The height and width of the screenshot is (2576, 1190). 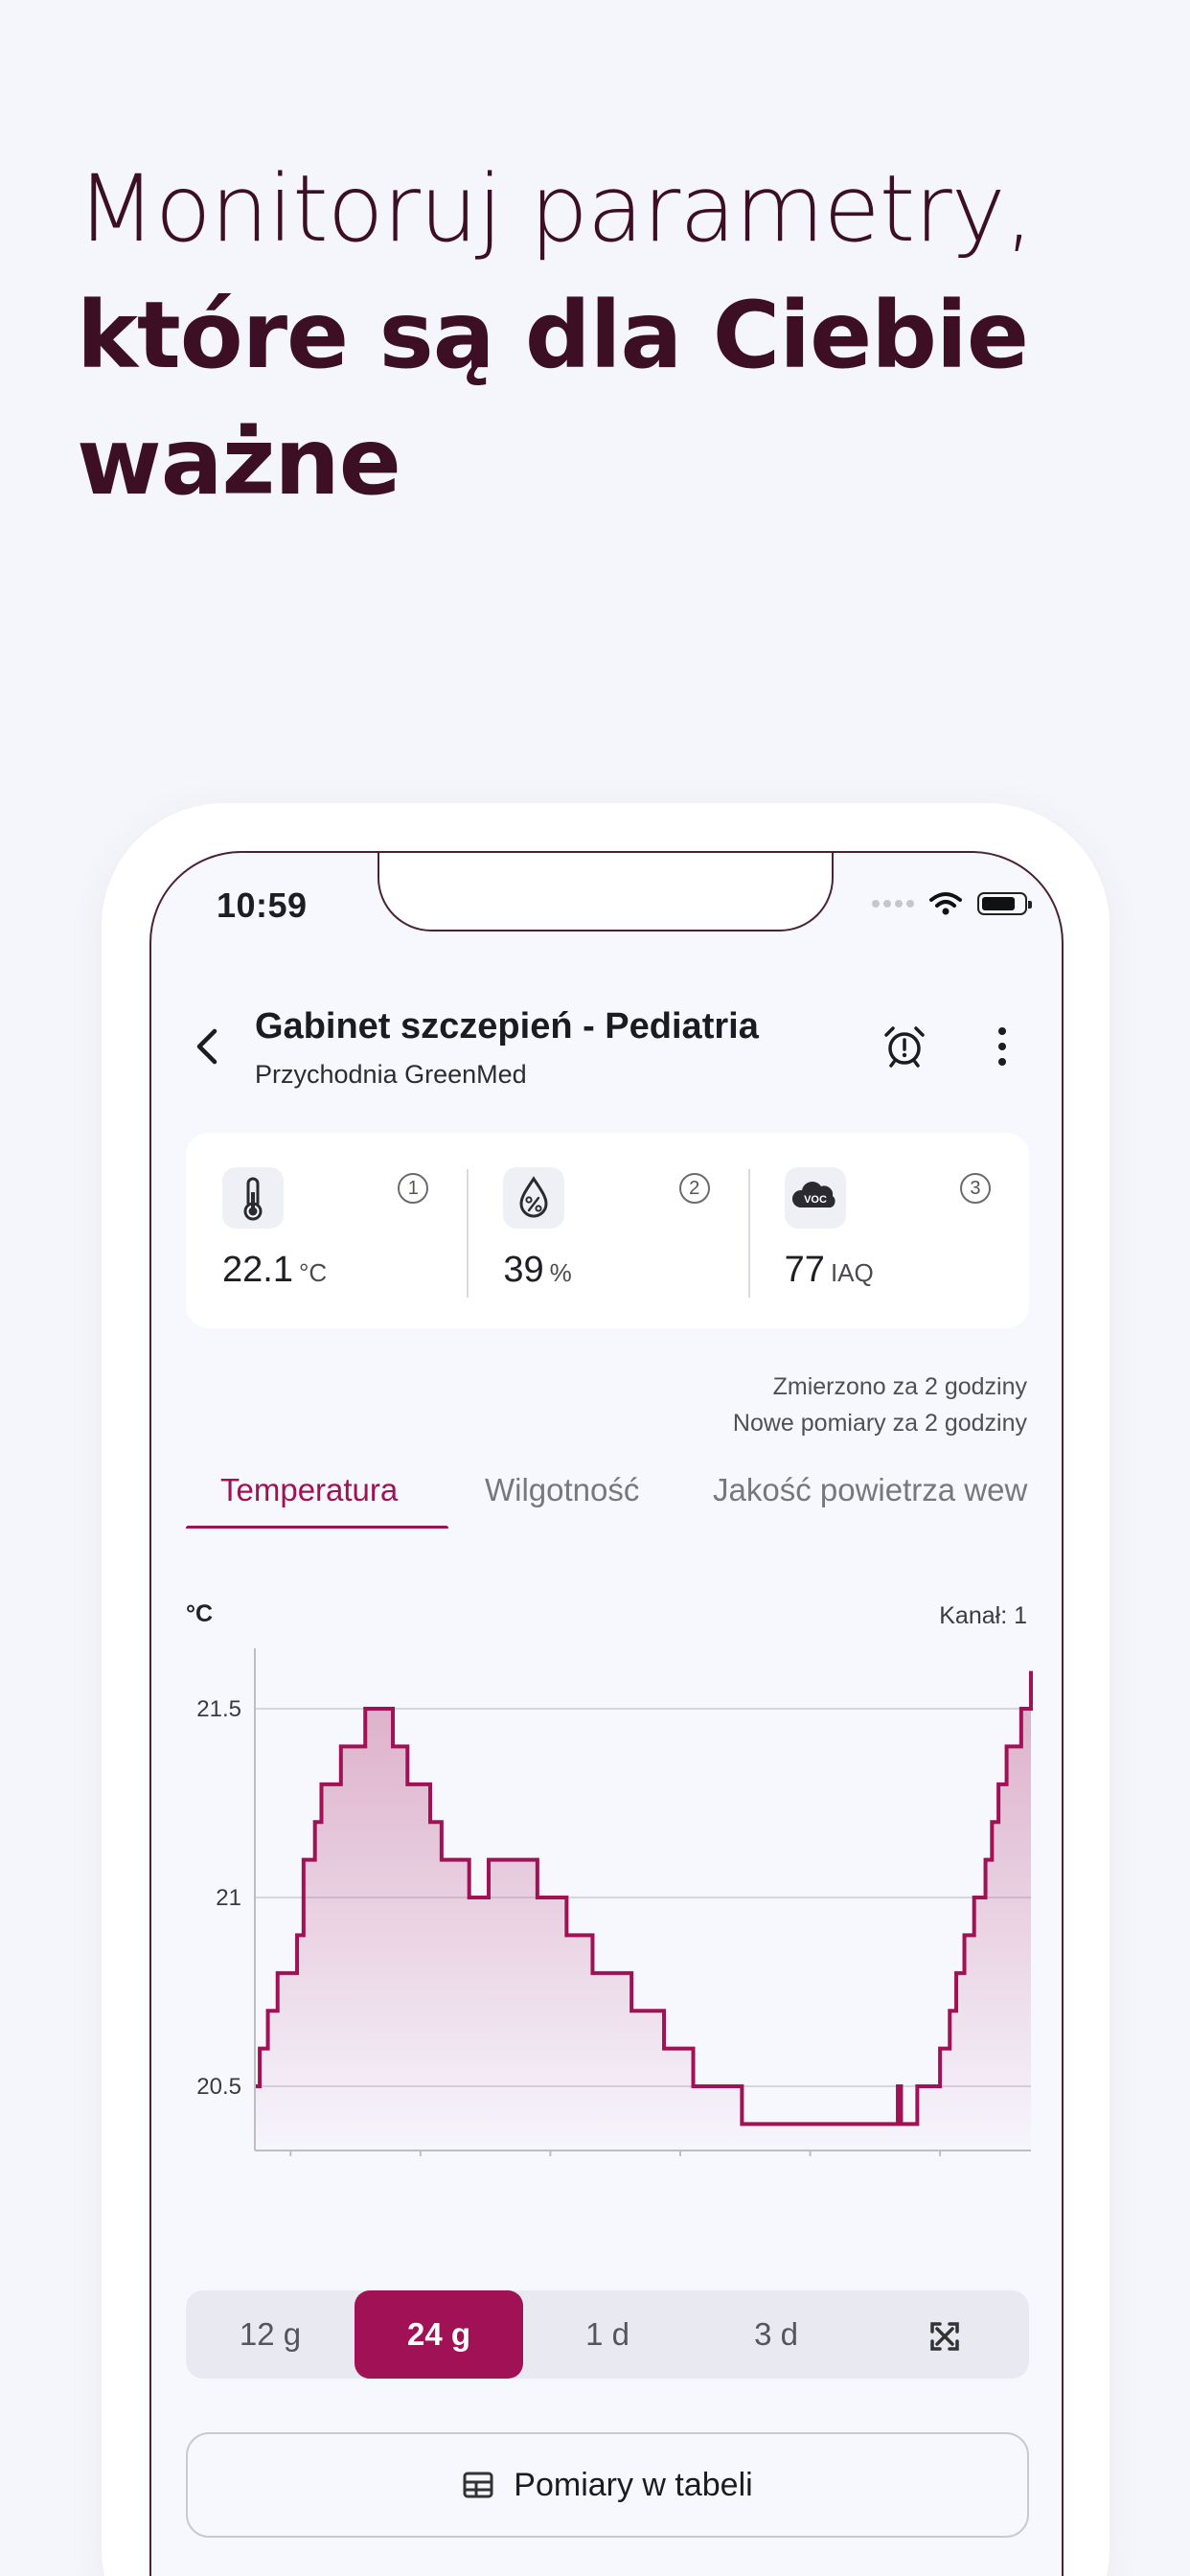 I want to click on fullscreen-button, so click(x=945, y=2334).